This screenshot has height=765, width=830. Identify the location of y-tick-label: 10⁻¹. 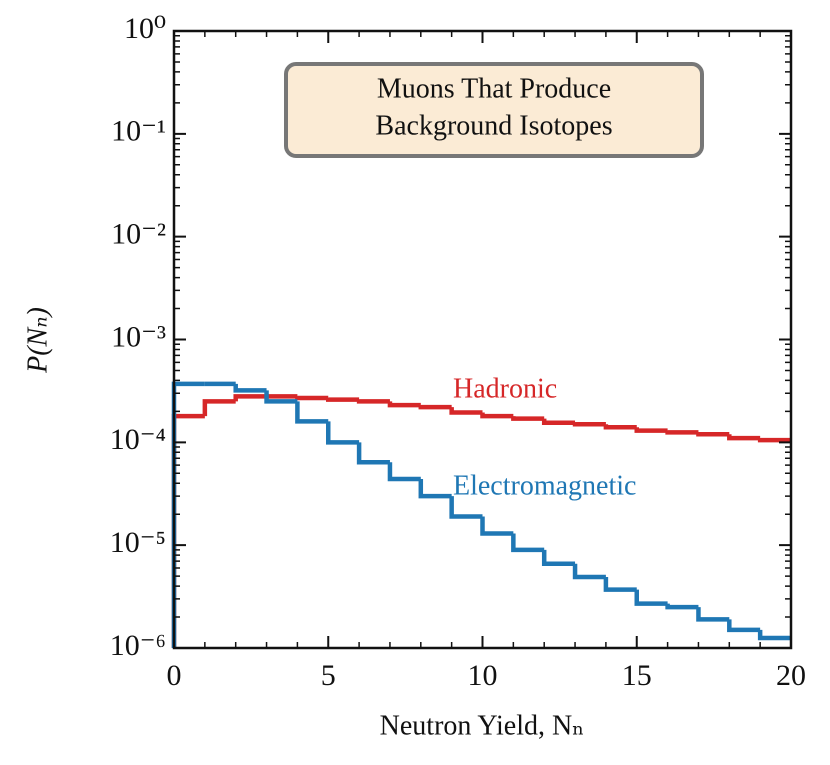
(138, 131).